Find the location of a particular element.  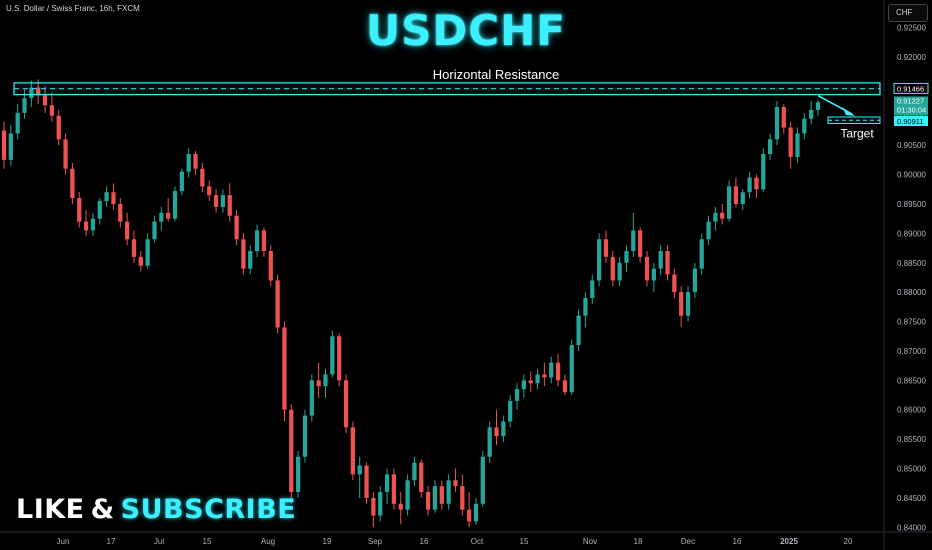

x-tick-label: 16 is located at coordinates (737, 541).